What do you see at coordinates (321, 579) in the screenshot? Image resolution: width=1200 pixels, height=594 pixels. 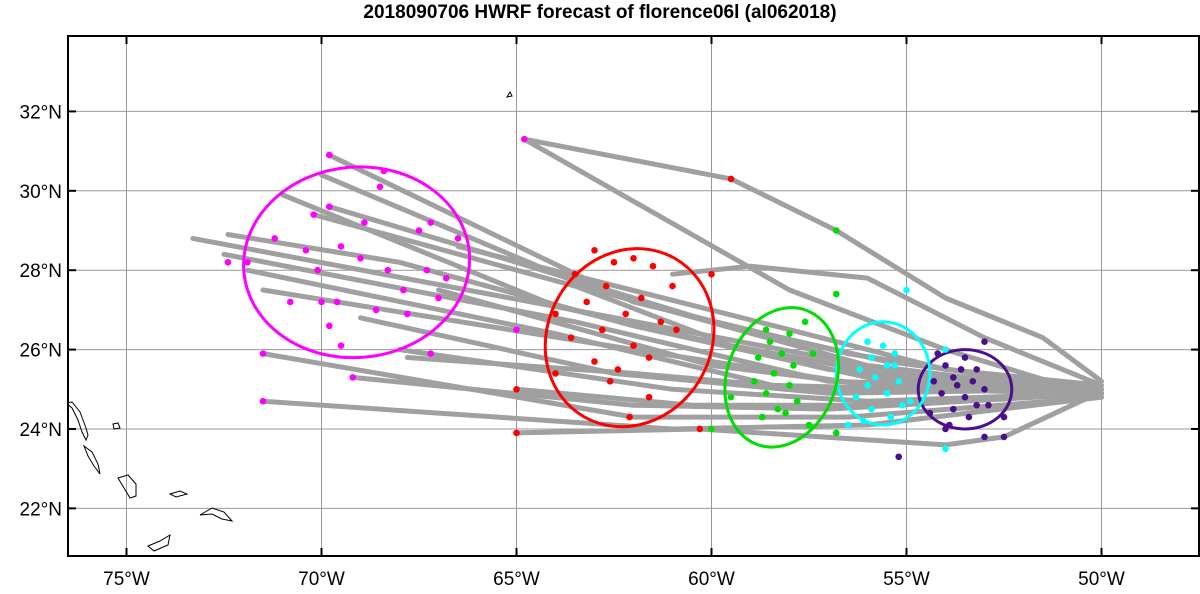 I see `x-tick-label: 70°W` at bounding box center [321, 579].